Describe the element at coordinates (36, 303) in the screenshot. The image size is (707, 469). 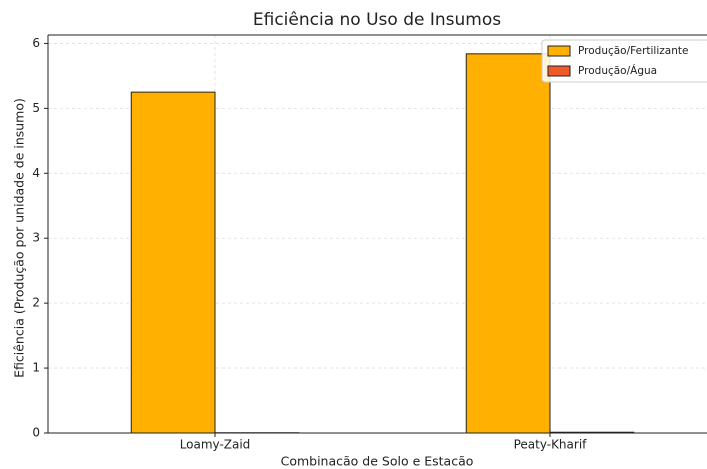
I see `y-tick-label: 2` at that location.